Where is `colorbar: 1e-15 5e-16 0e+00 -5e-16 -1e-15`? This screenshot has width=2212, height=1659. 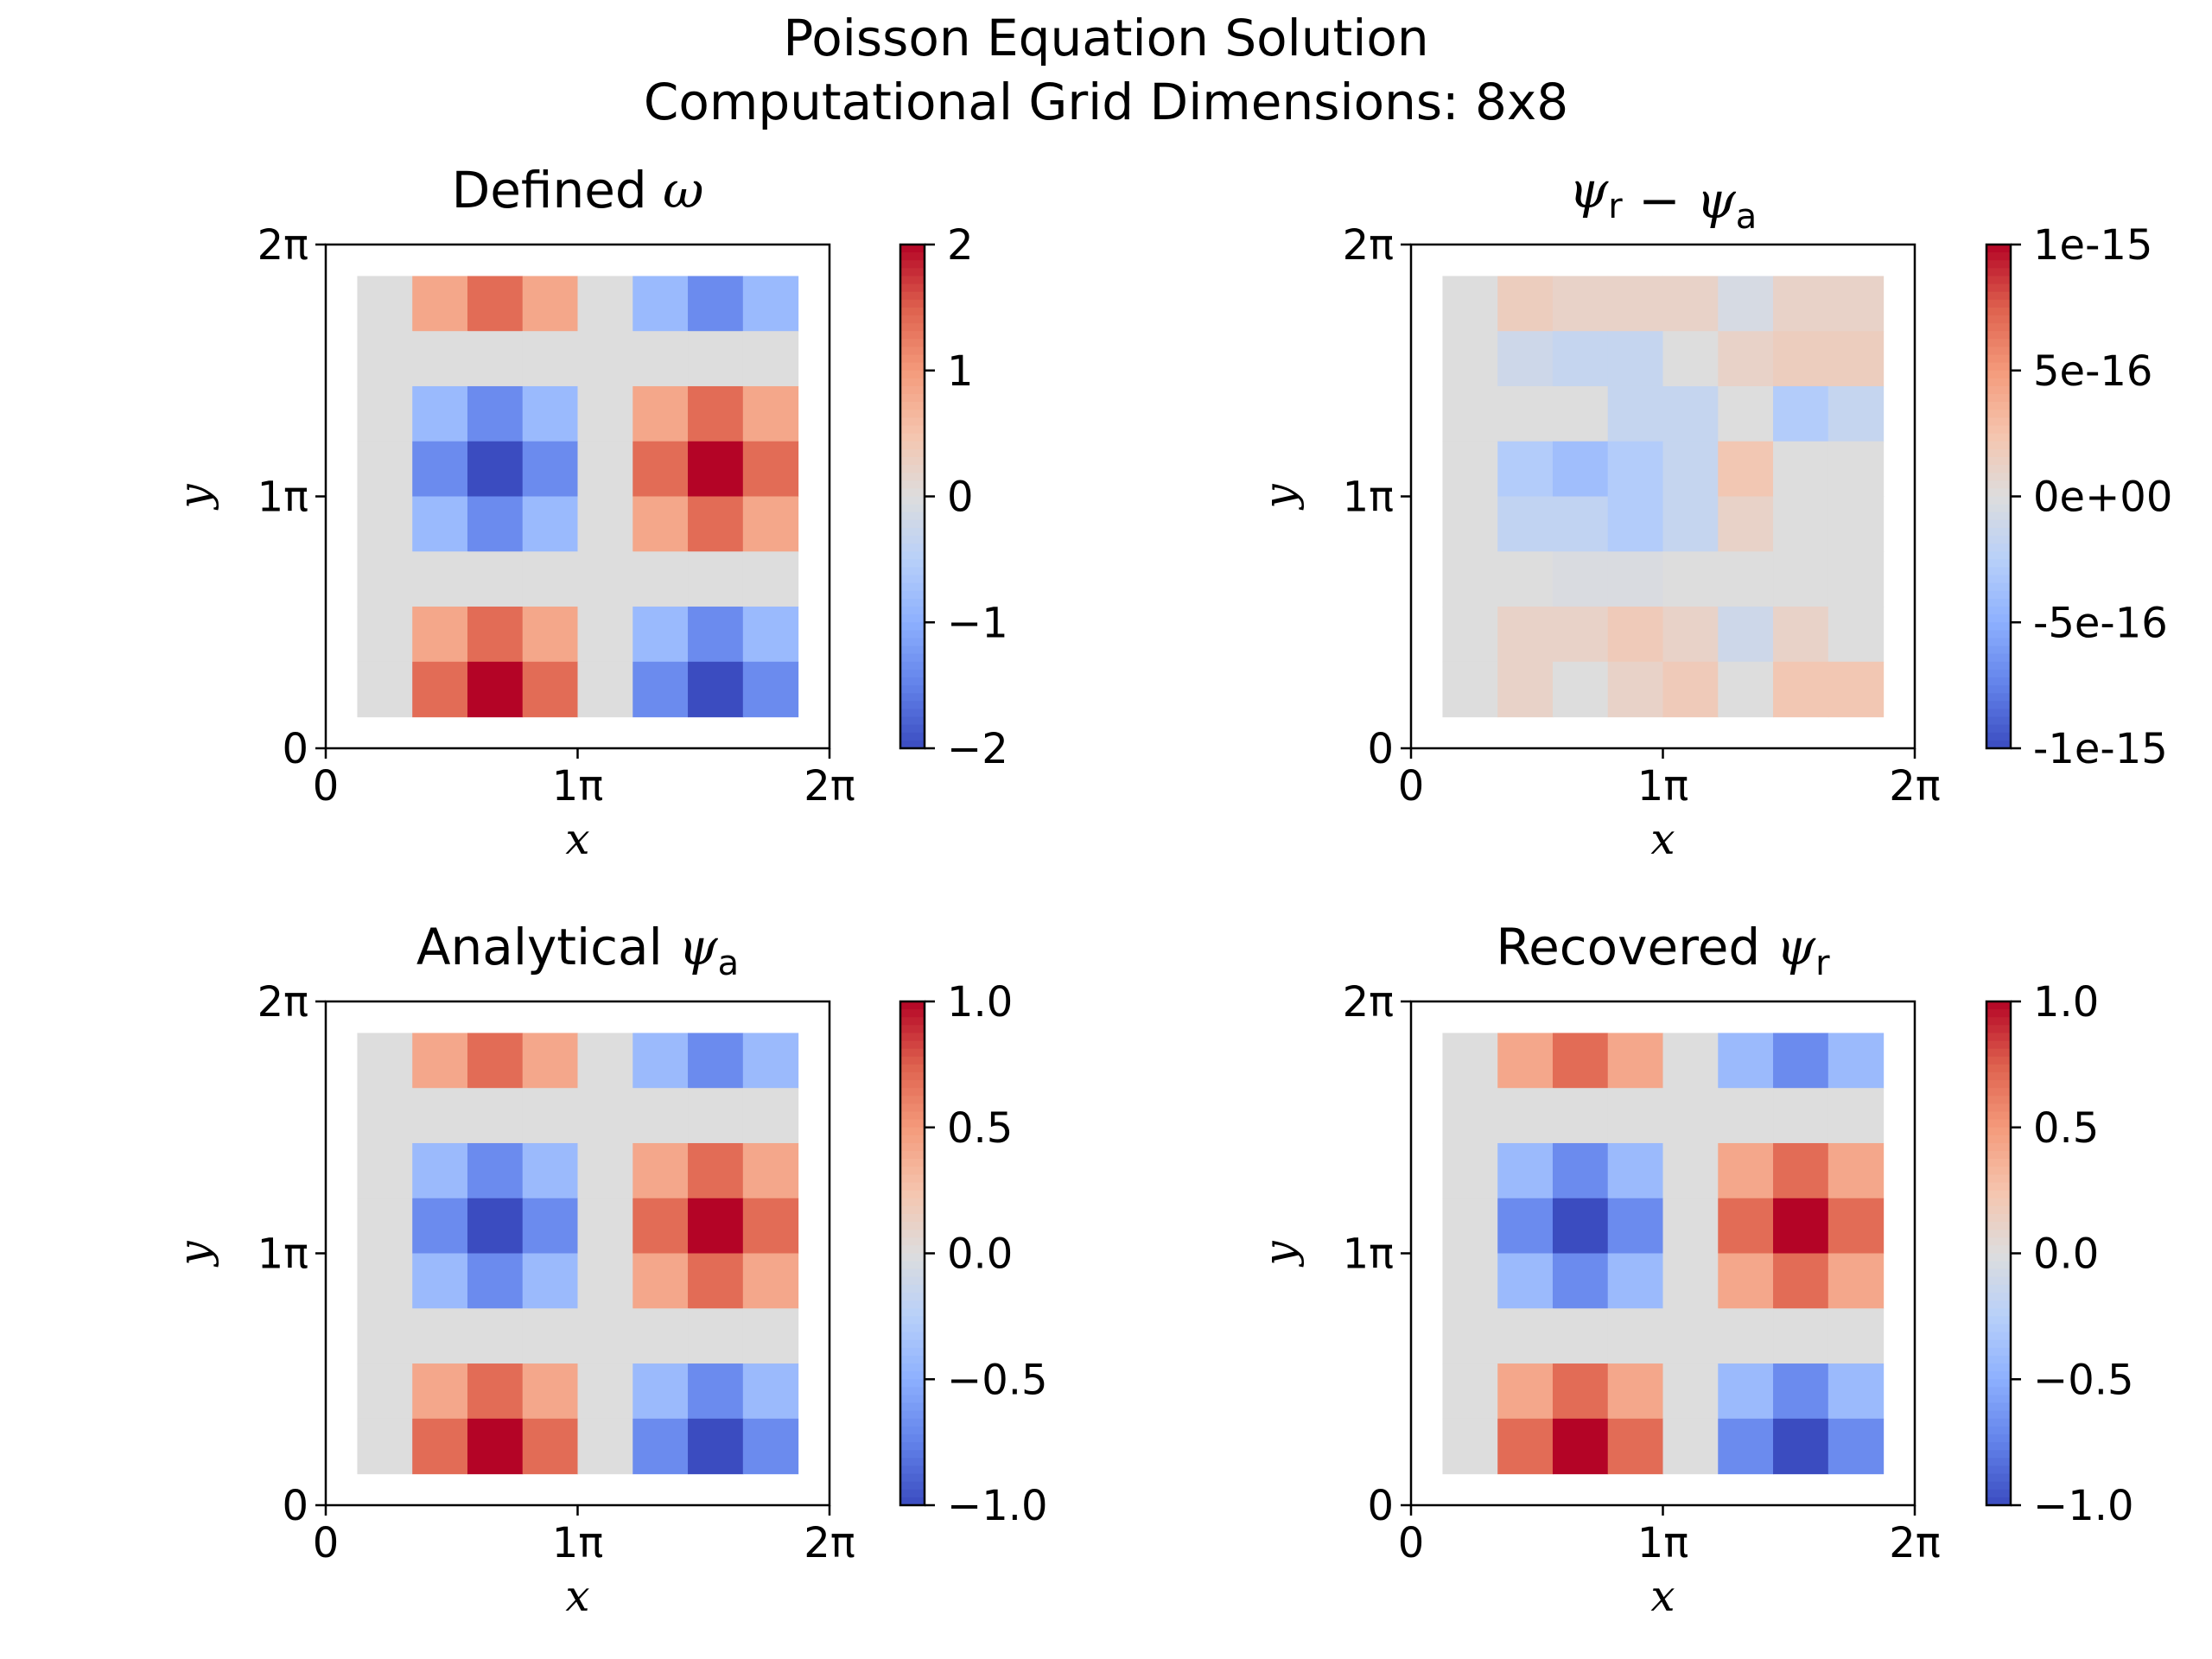
colorbar: 1e-15 5e-16 0e+00 -5e-16 -1e-15 is located at coordinates (2078, 497).